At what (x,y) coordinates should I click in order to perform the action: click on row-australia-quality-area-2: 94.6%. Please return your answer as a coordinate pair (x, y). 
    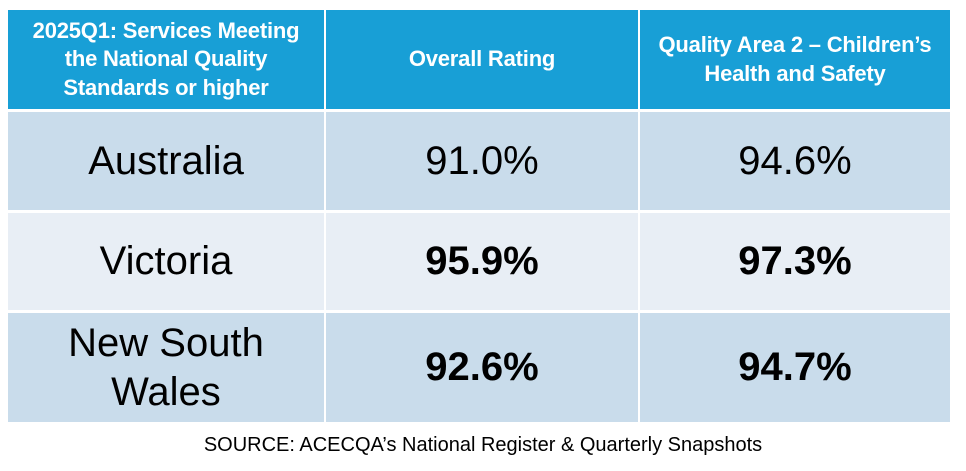
    Looking at the image, I should click on (795, 161).